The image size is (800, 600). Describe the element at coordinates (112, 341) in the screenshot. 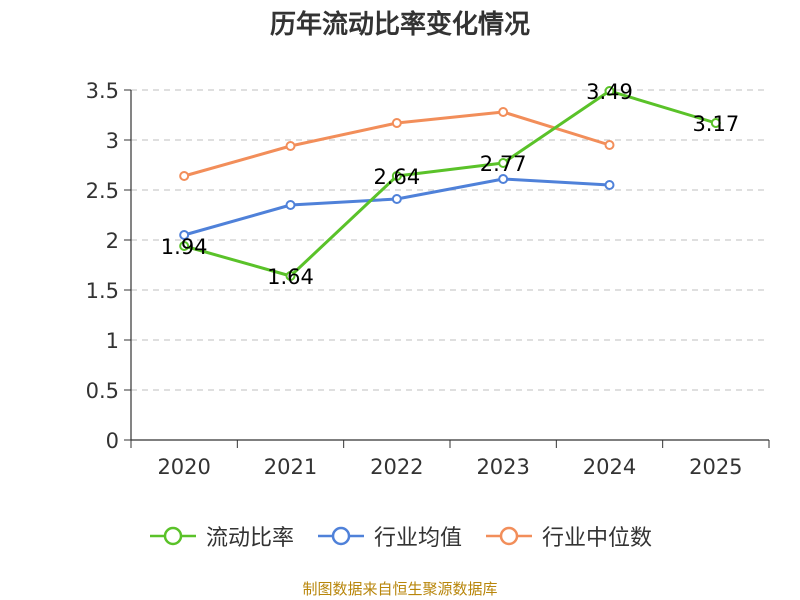

I see `y-tick-label: 1` at that location.